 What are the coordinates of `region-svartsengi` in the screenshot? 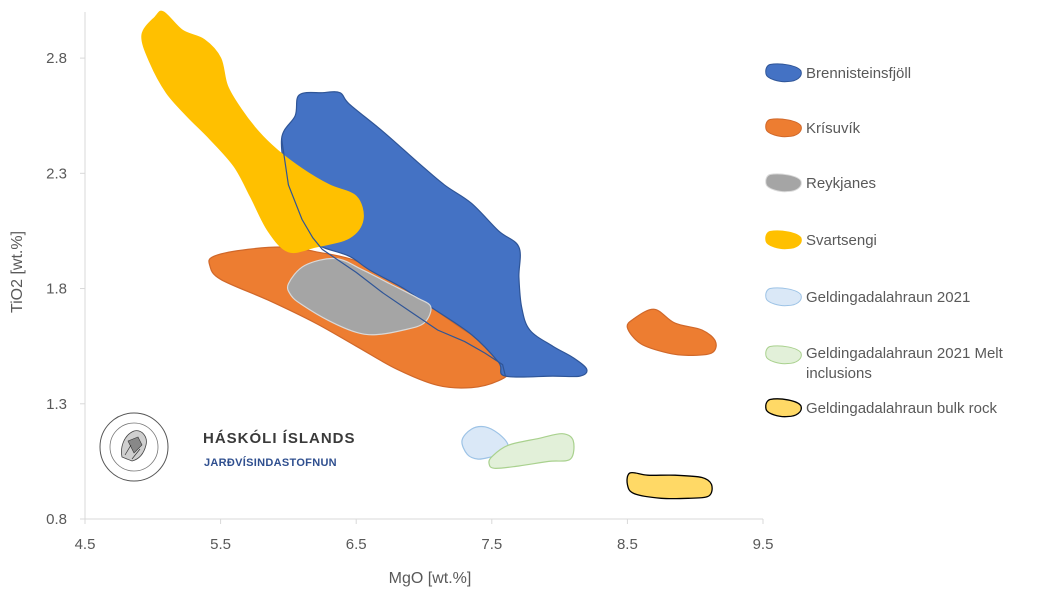 It's located at (252, 132).